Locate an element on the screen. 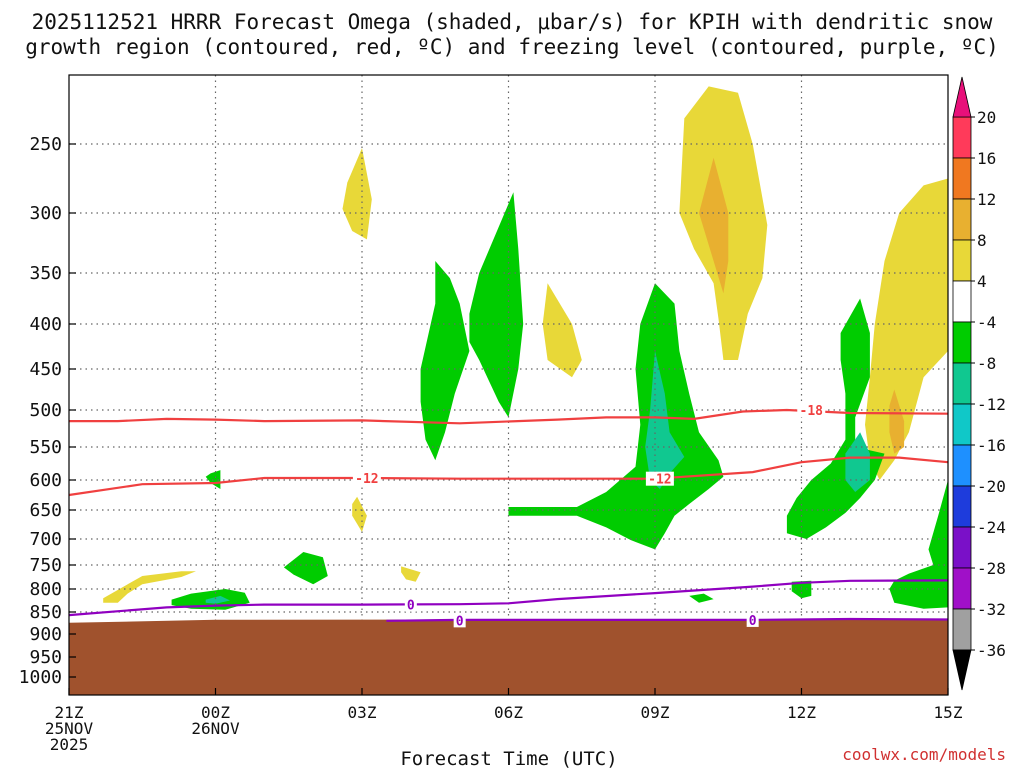  y-tick-label-600: 600 is located at coordinates (45, 480).